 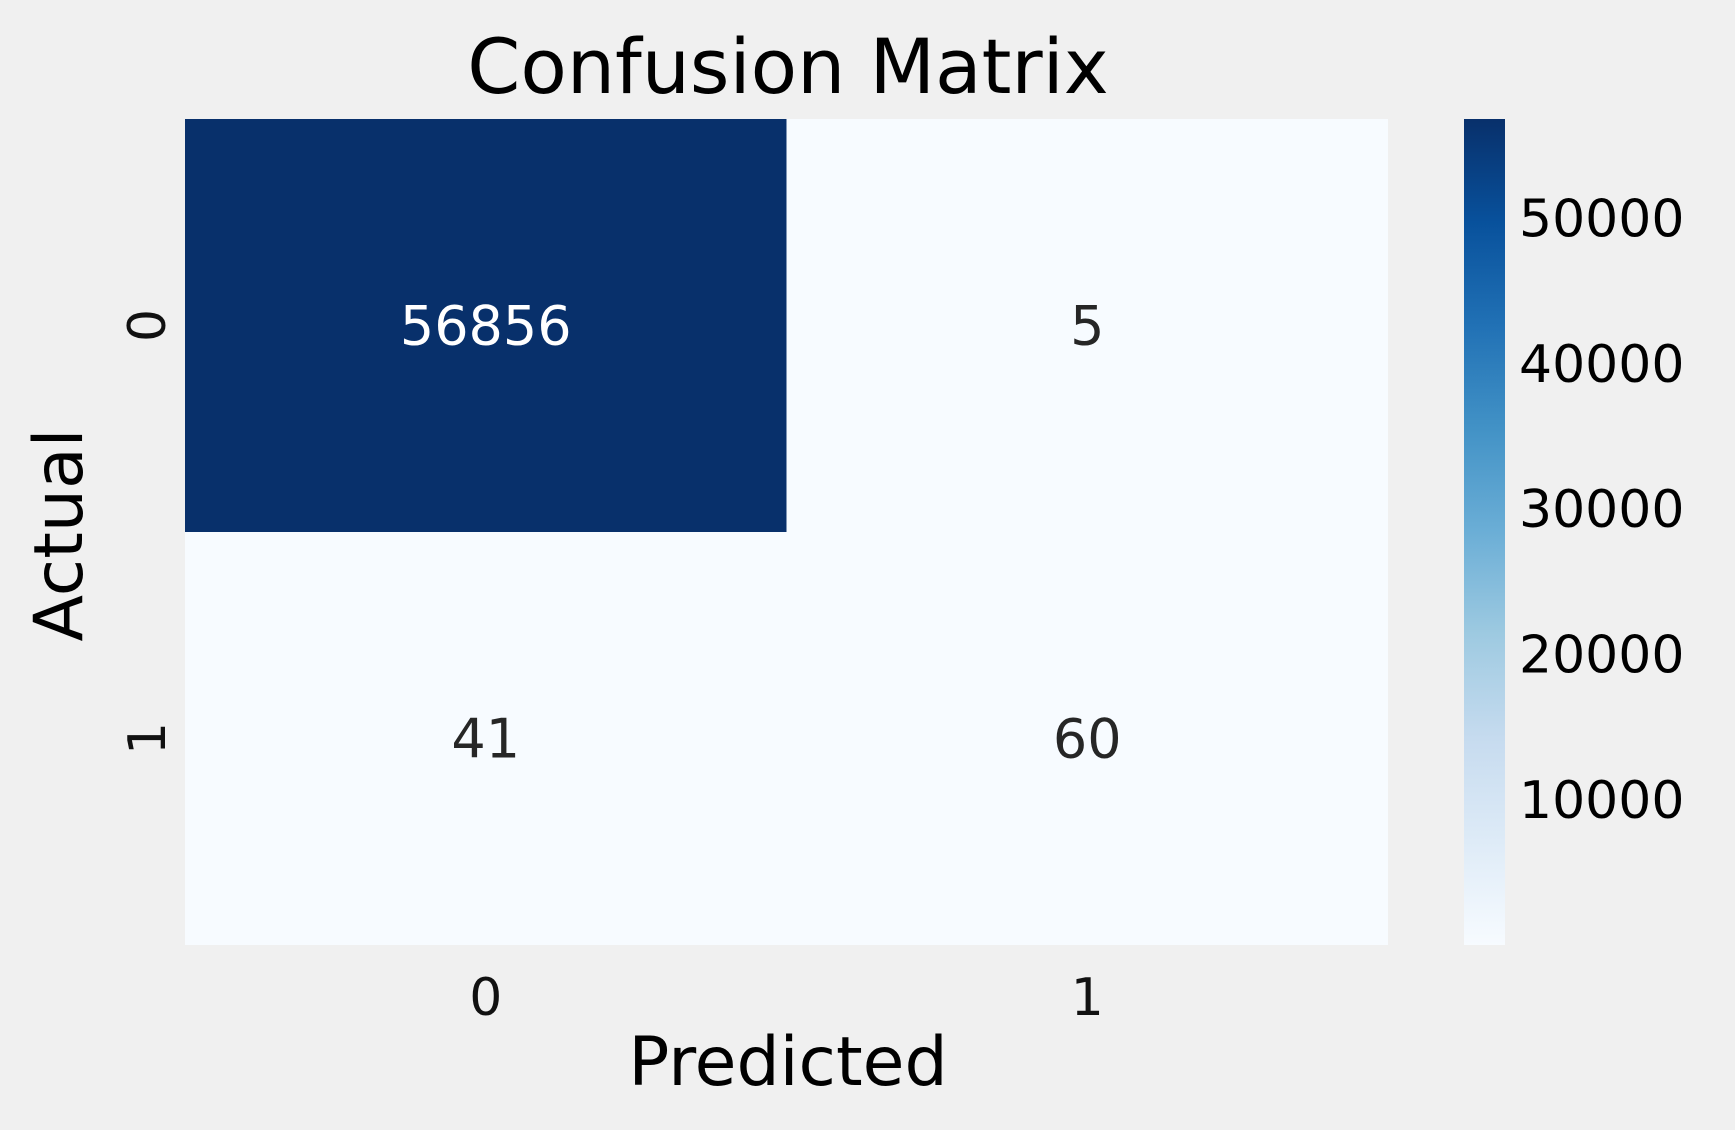 I want to click on x-axis-label: Predicted, so click(x=787, y=1062).